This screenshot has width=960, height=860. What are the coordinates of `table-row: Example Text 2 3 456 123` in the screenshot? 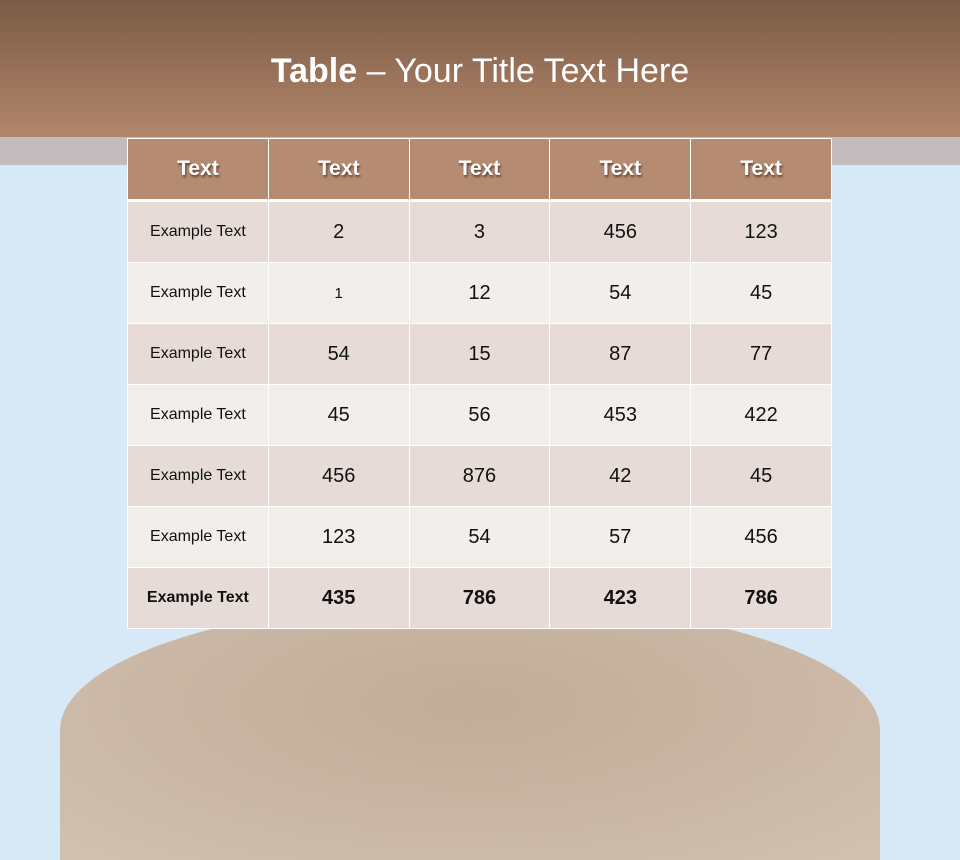 It's located at (479, 231).